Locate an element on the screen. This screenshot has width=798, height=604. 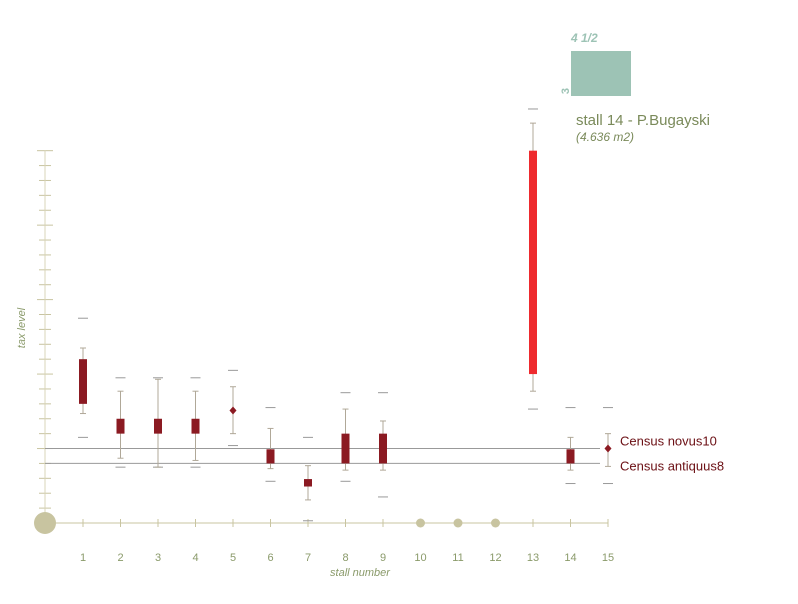
reference-name: Census novus is located at coordinates (661, 441).